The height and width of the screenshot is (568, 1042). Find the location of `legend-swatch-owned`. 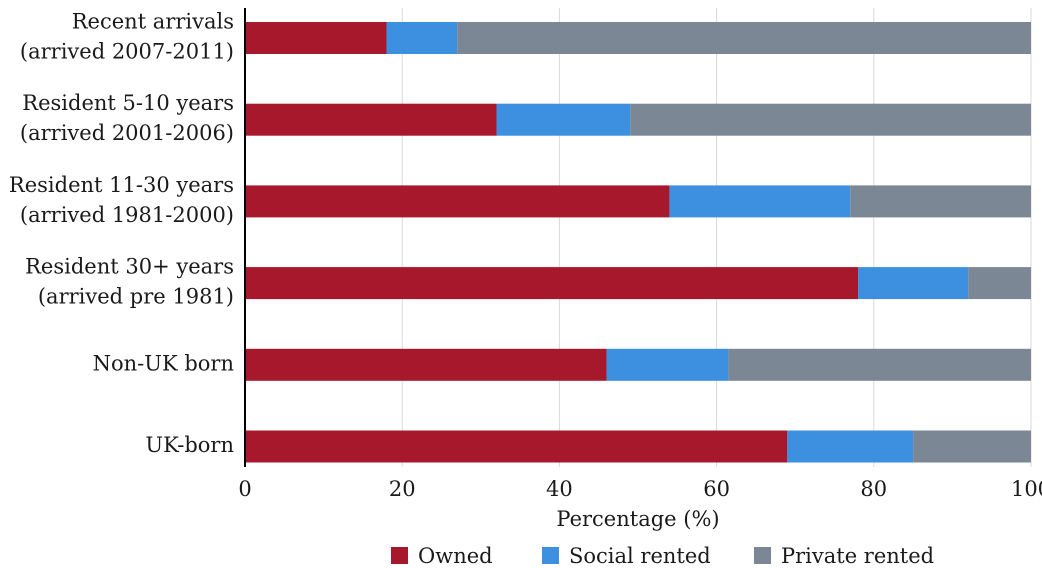

legend-swatch-owned is located at coordinates (399, 555).